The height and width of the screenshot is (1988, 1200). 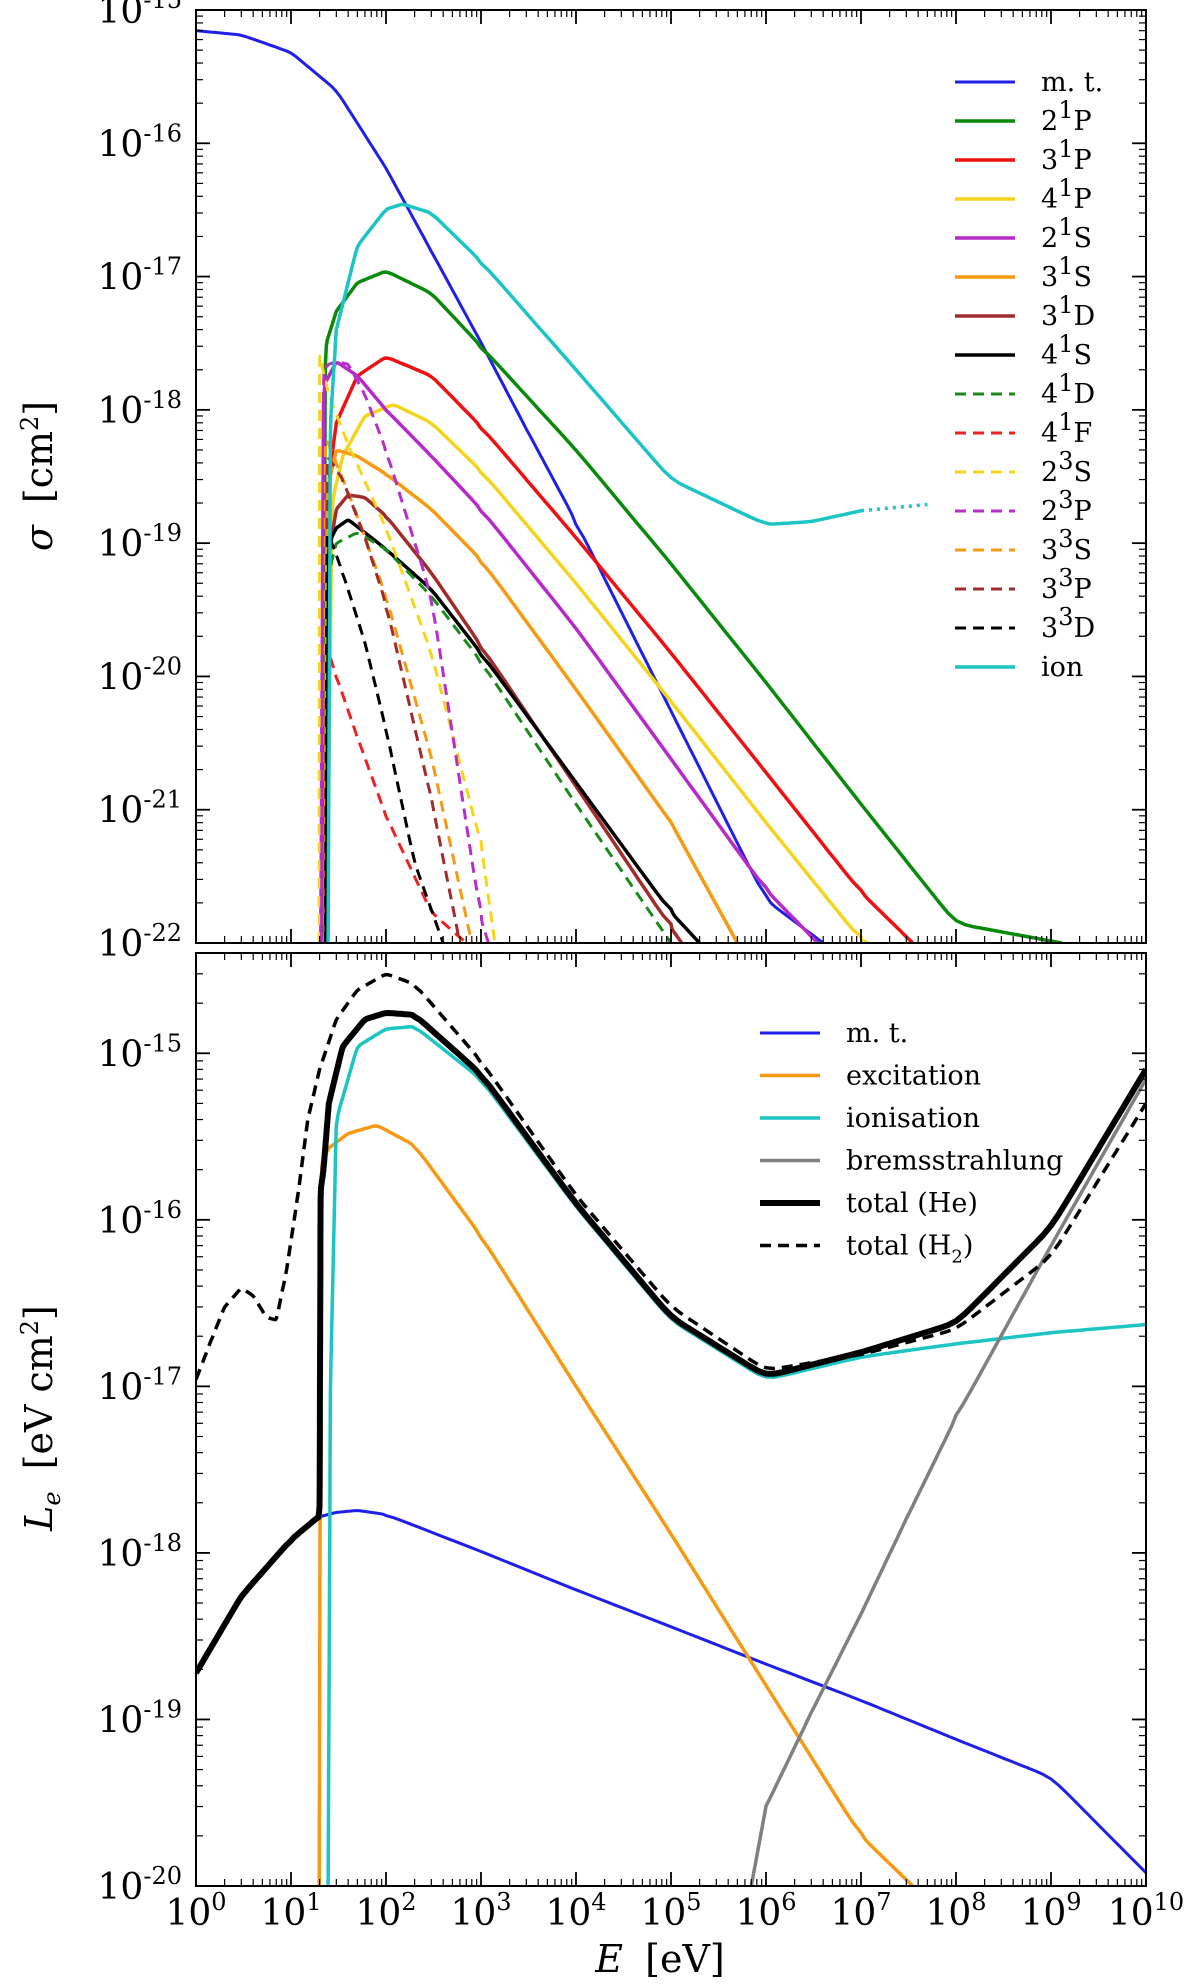 I want to click on x-tick-label: 109, so click(x=1050, y=1911).